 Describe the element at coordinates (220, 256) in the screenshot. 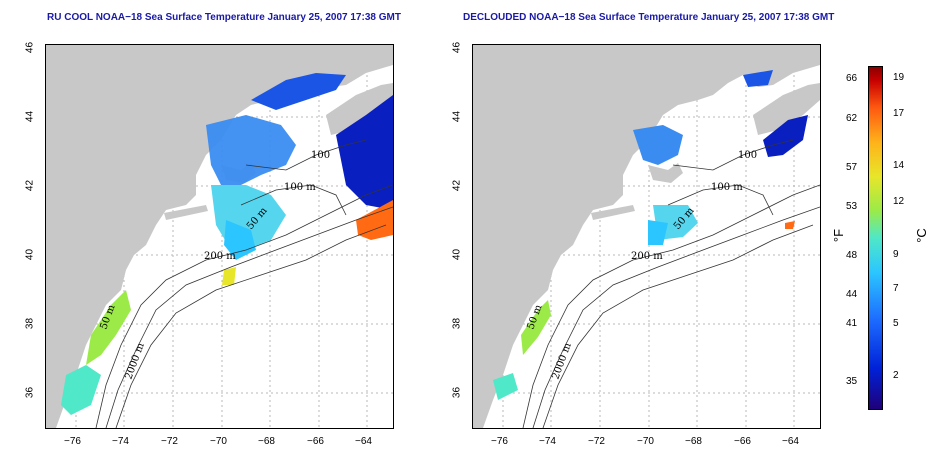

I see `left-contour-200m: 200 m` at that location.